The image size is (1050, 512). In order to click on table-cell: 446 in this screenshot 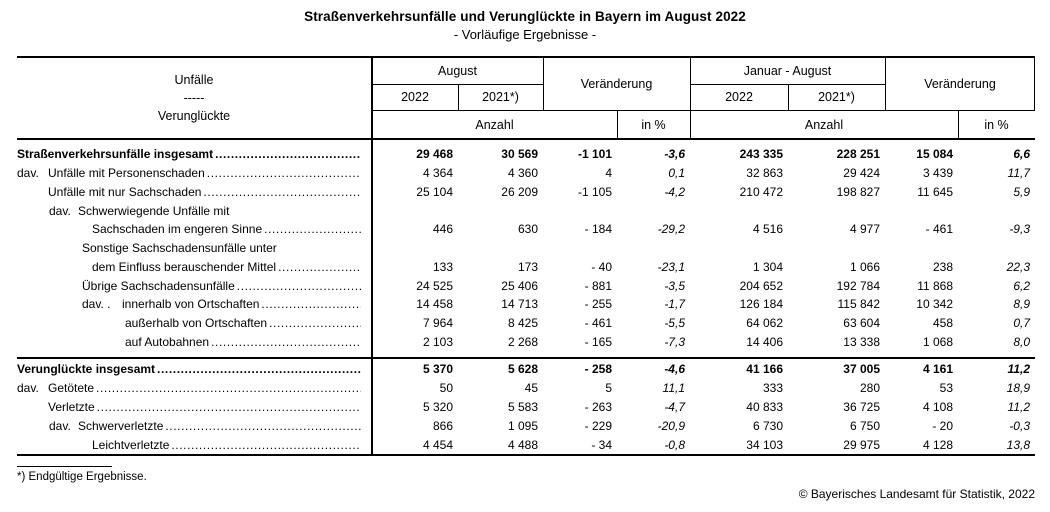, I will do `click(442, 229)`.